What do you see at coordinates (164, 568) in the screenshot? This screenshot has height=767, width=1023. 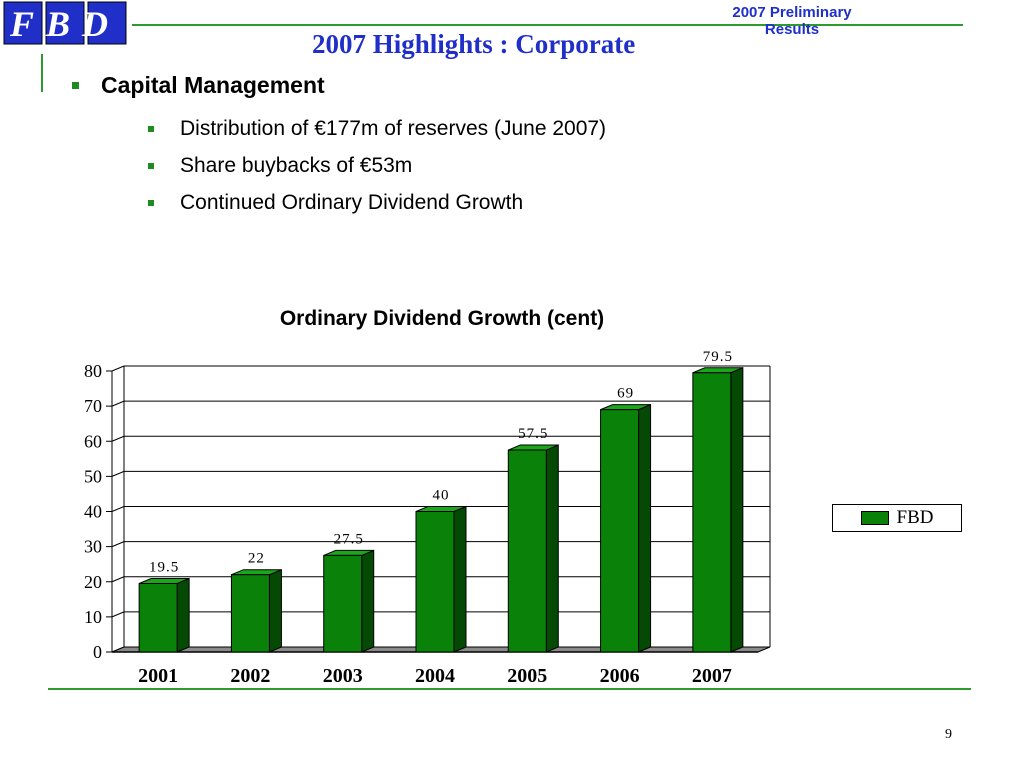 I see `data-label: 19.5` at bounding box center [164, 568].